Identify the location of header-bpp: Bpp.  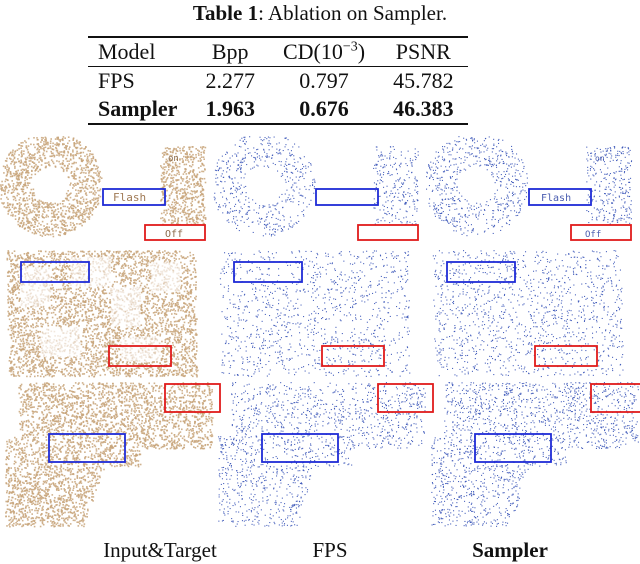
(230, 51).